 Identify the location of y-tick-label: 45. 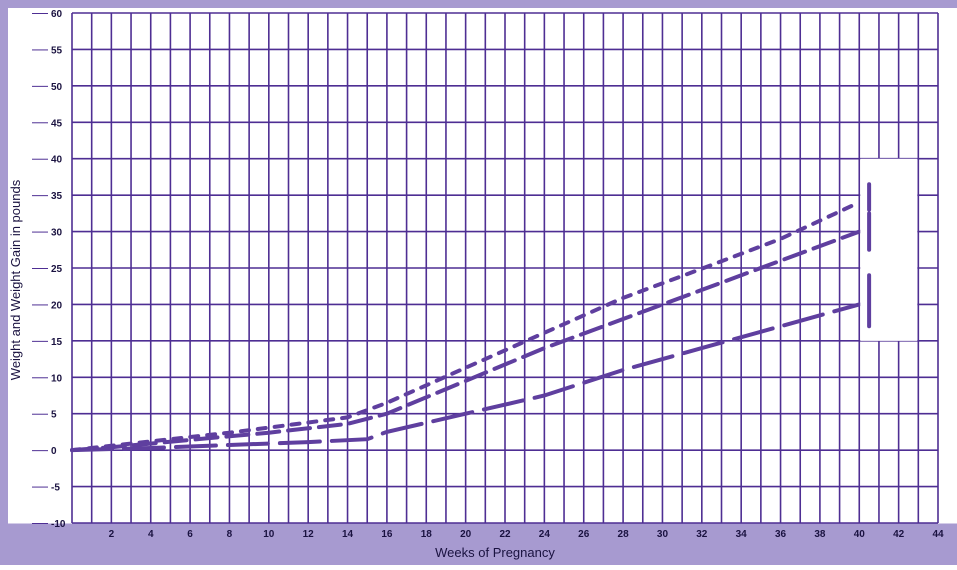
(57, 123).